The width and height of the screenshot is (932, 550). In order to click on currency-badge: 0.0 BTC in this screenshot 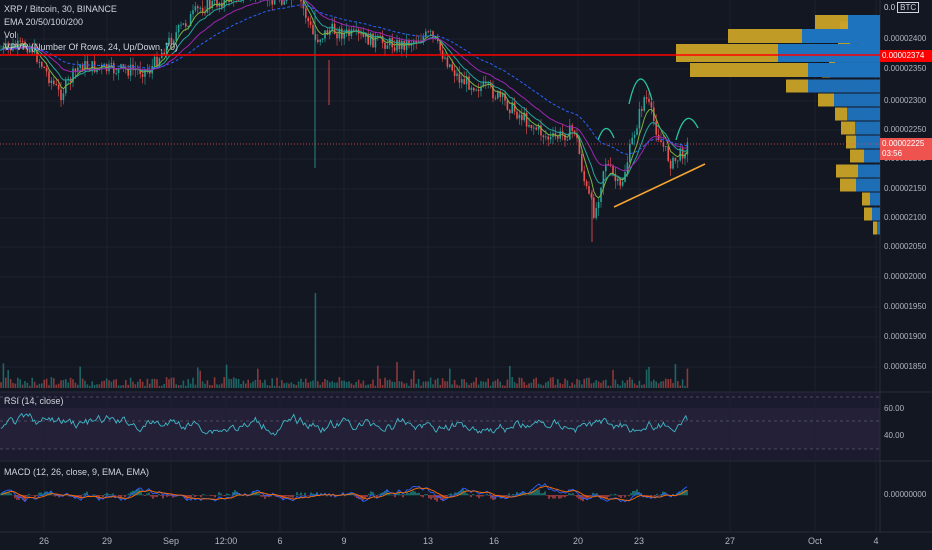, I will do `click(902, 7)`.